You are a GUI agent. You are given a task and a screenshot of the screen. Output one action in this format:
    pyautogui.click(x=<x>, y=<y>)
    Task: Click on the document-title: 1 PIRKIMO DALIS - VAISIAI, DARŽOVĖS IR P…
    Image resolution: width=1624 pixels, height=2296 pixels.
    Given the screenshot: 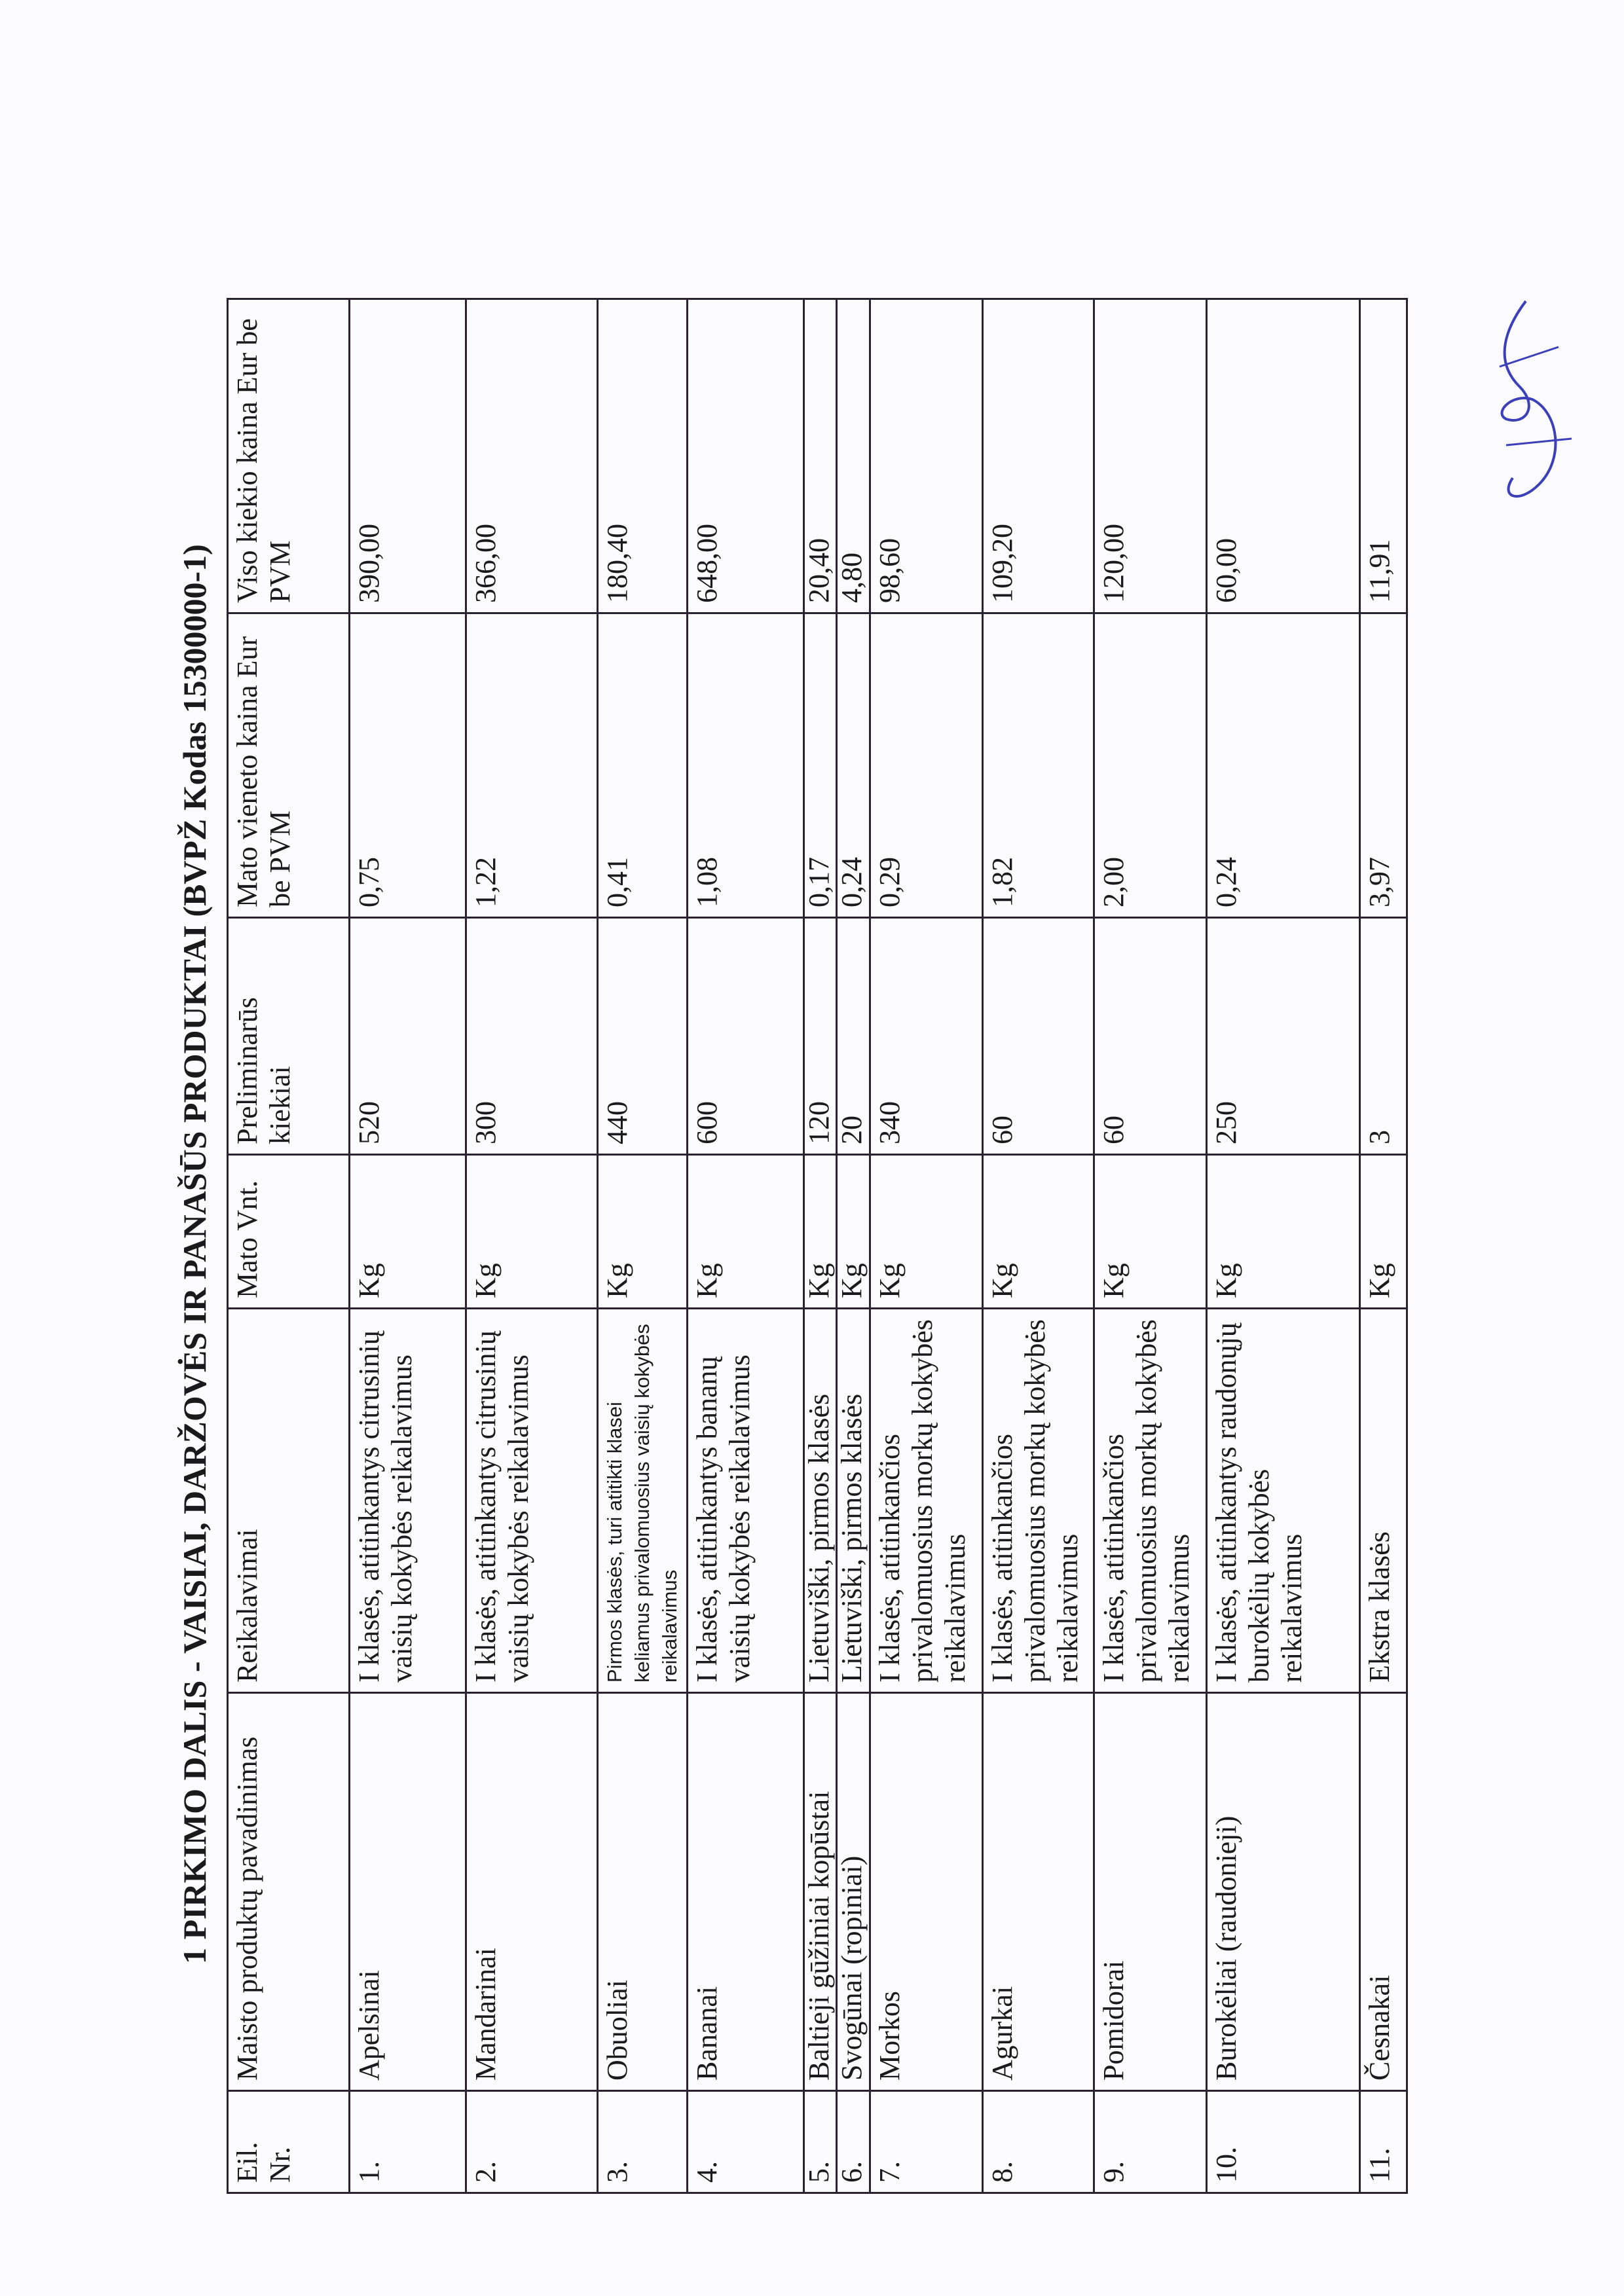 What is the action you would take?
    pyautogui.click(x=194, y=1254)
    